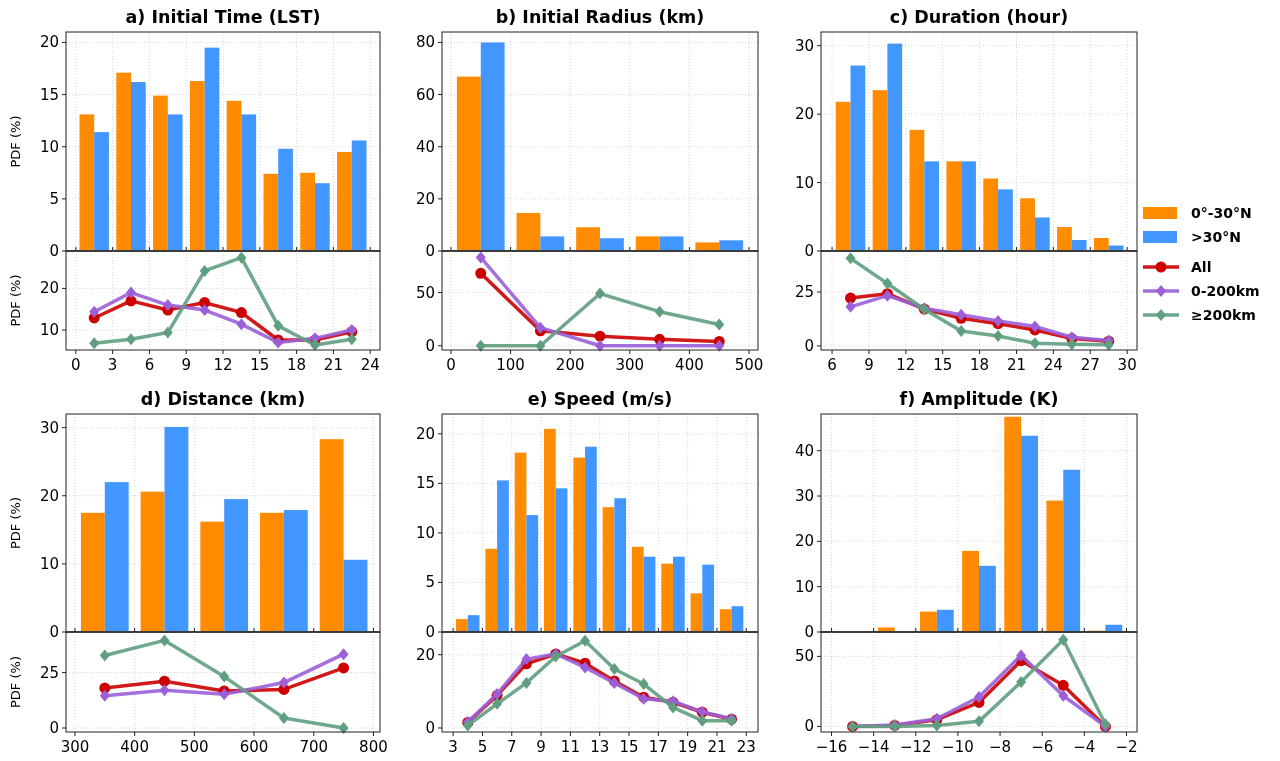 The height and width of the screenshot is (761, 1280). What do you see at coordinates (746, 747) in the screenshot?
I see `x-tick-label: 23` at bounding box center [746, 747].